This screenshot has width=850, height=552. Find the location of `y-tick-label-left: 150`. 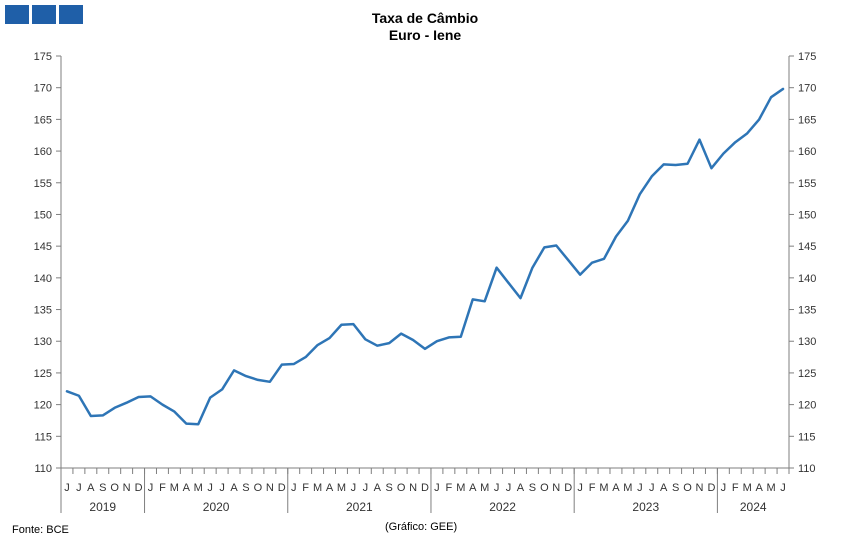

y-tick-label-left: 150 is located at coordinates (43, 215).